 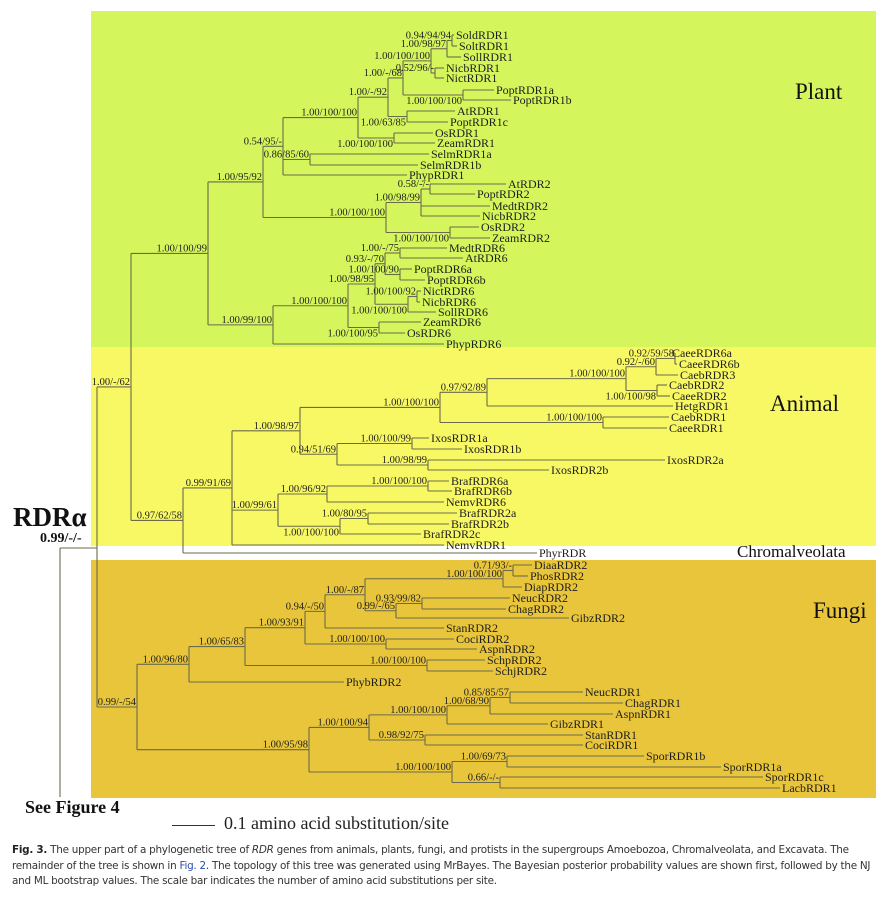 I want to click on leaf-label: ZeamRDR6, so click(x=452, y=322).